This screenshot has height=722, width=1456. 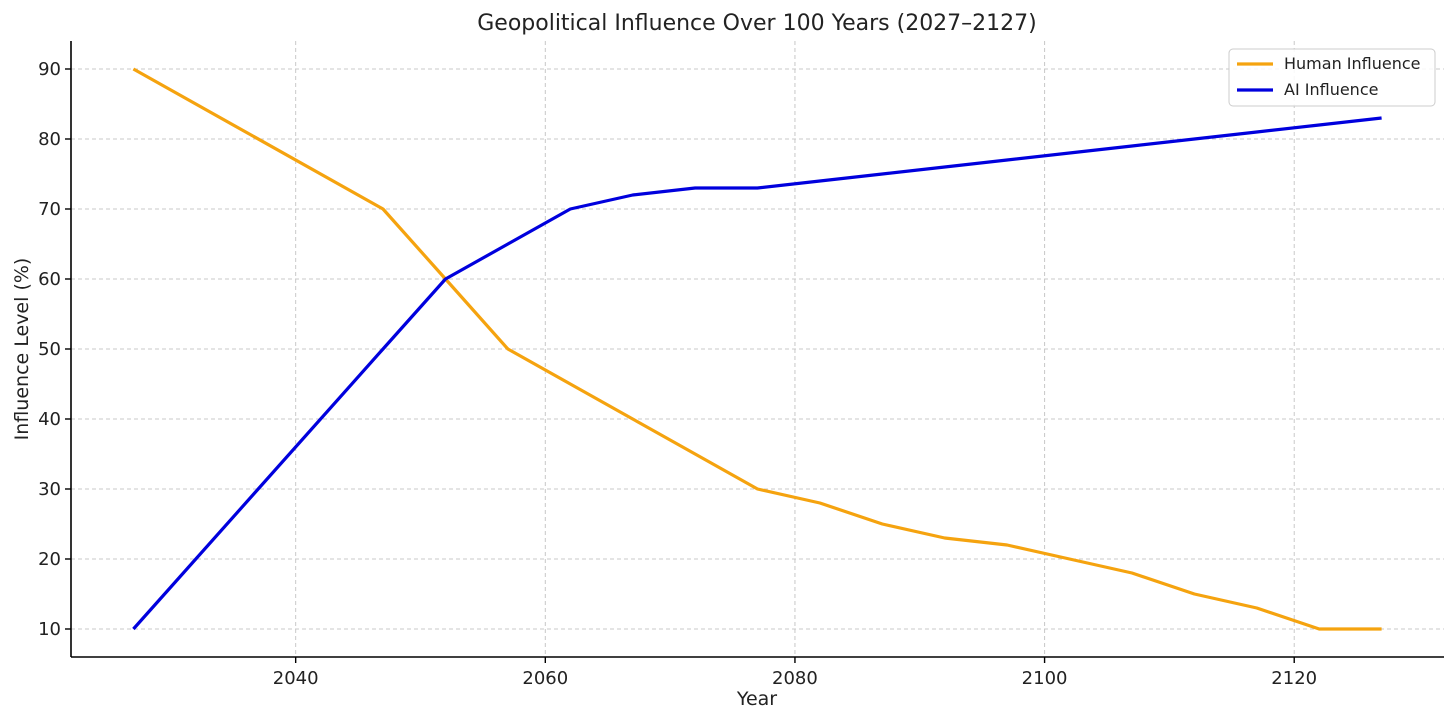 What do you see at coordinates (545, 678) in the screenshot?
I see `x-tick-label: 2060` at bounding box center [545, 678].